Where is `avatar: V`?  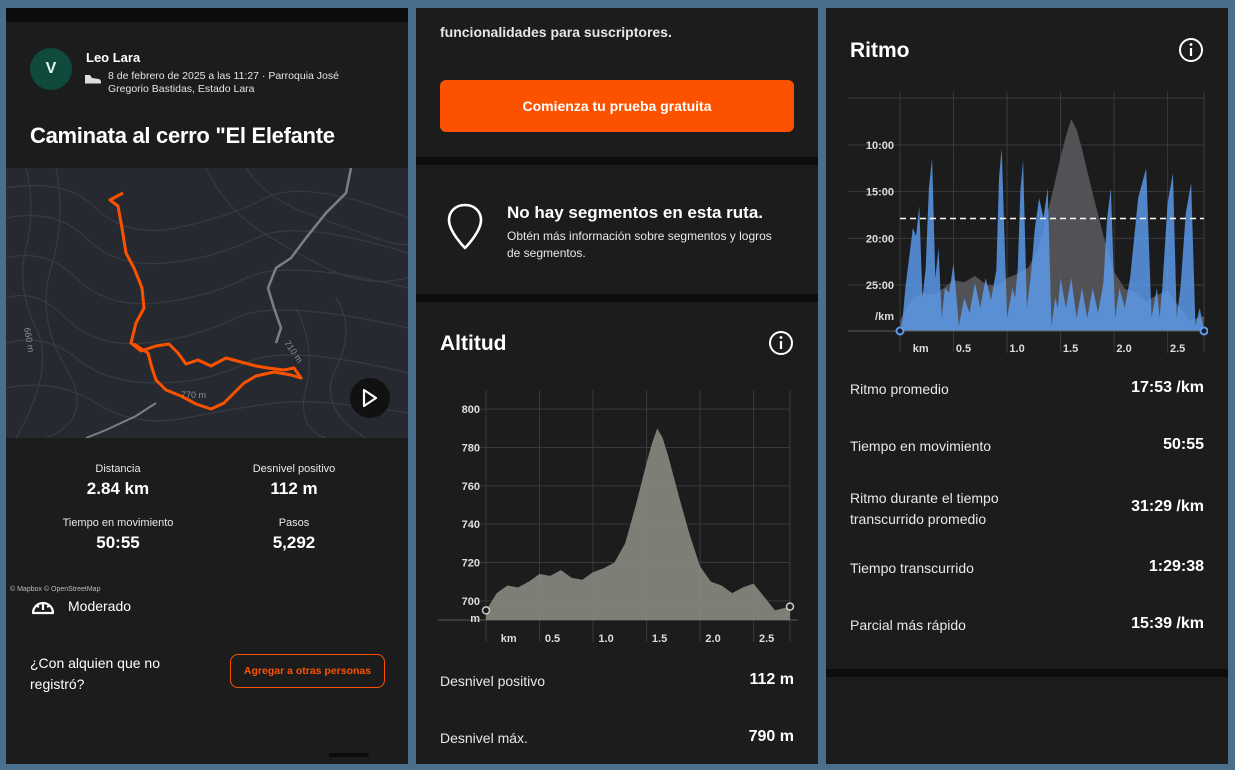 avatar: V is located at coordinates (51, 69).